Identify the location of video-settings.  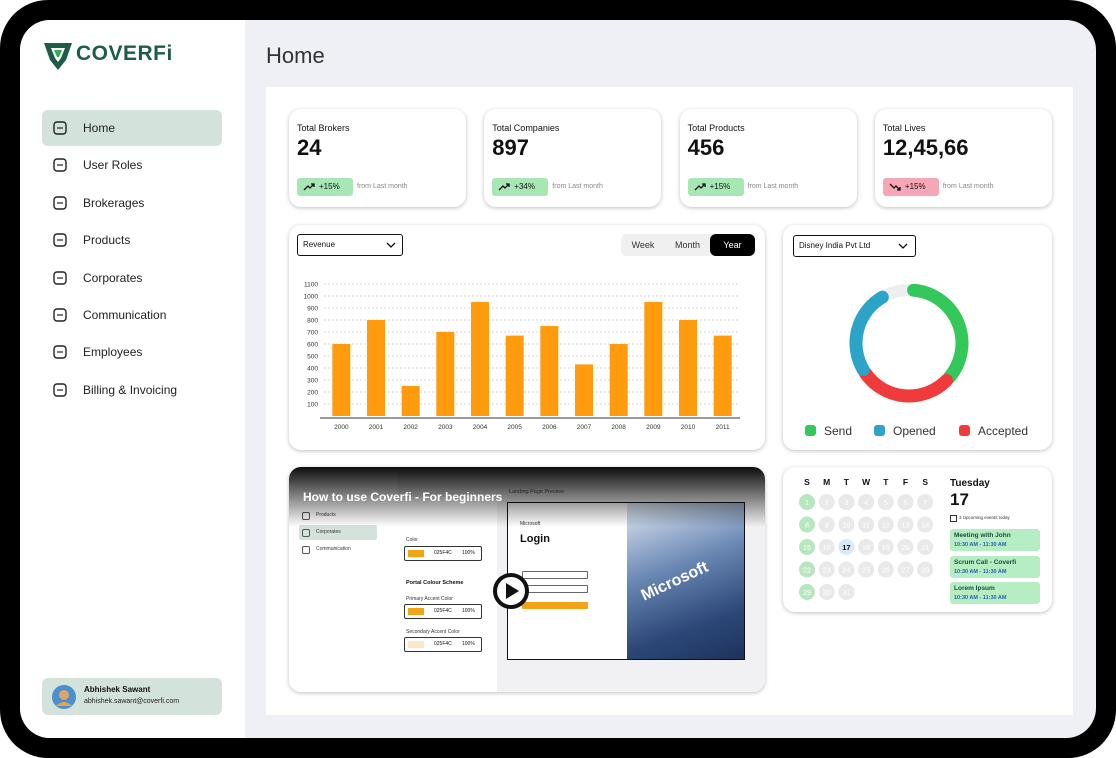
(447, 594).